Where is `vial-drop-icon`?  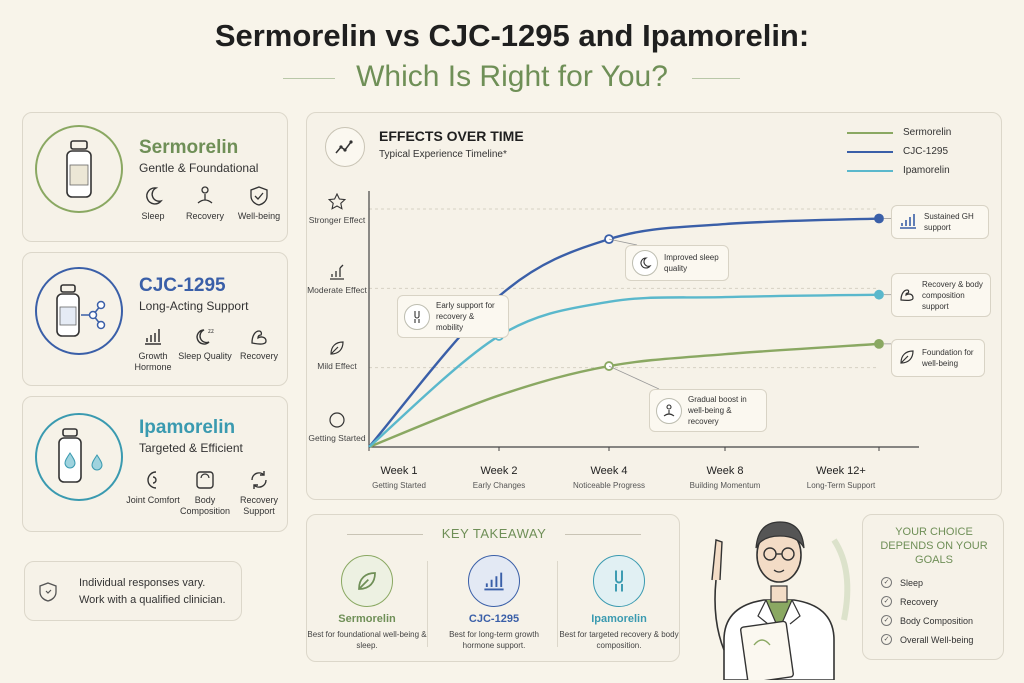
vial-drop-icon is located at coordinates (79, 457).